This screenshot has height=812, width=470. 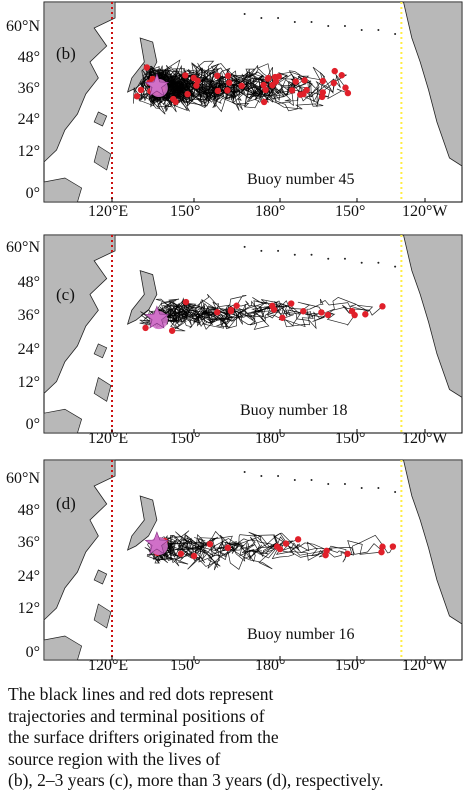 What do you see at coordinates (270, 438) in the screenshot?
I see `xtick-180: 180°` at bounding box center [270, 438].